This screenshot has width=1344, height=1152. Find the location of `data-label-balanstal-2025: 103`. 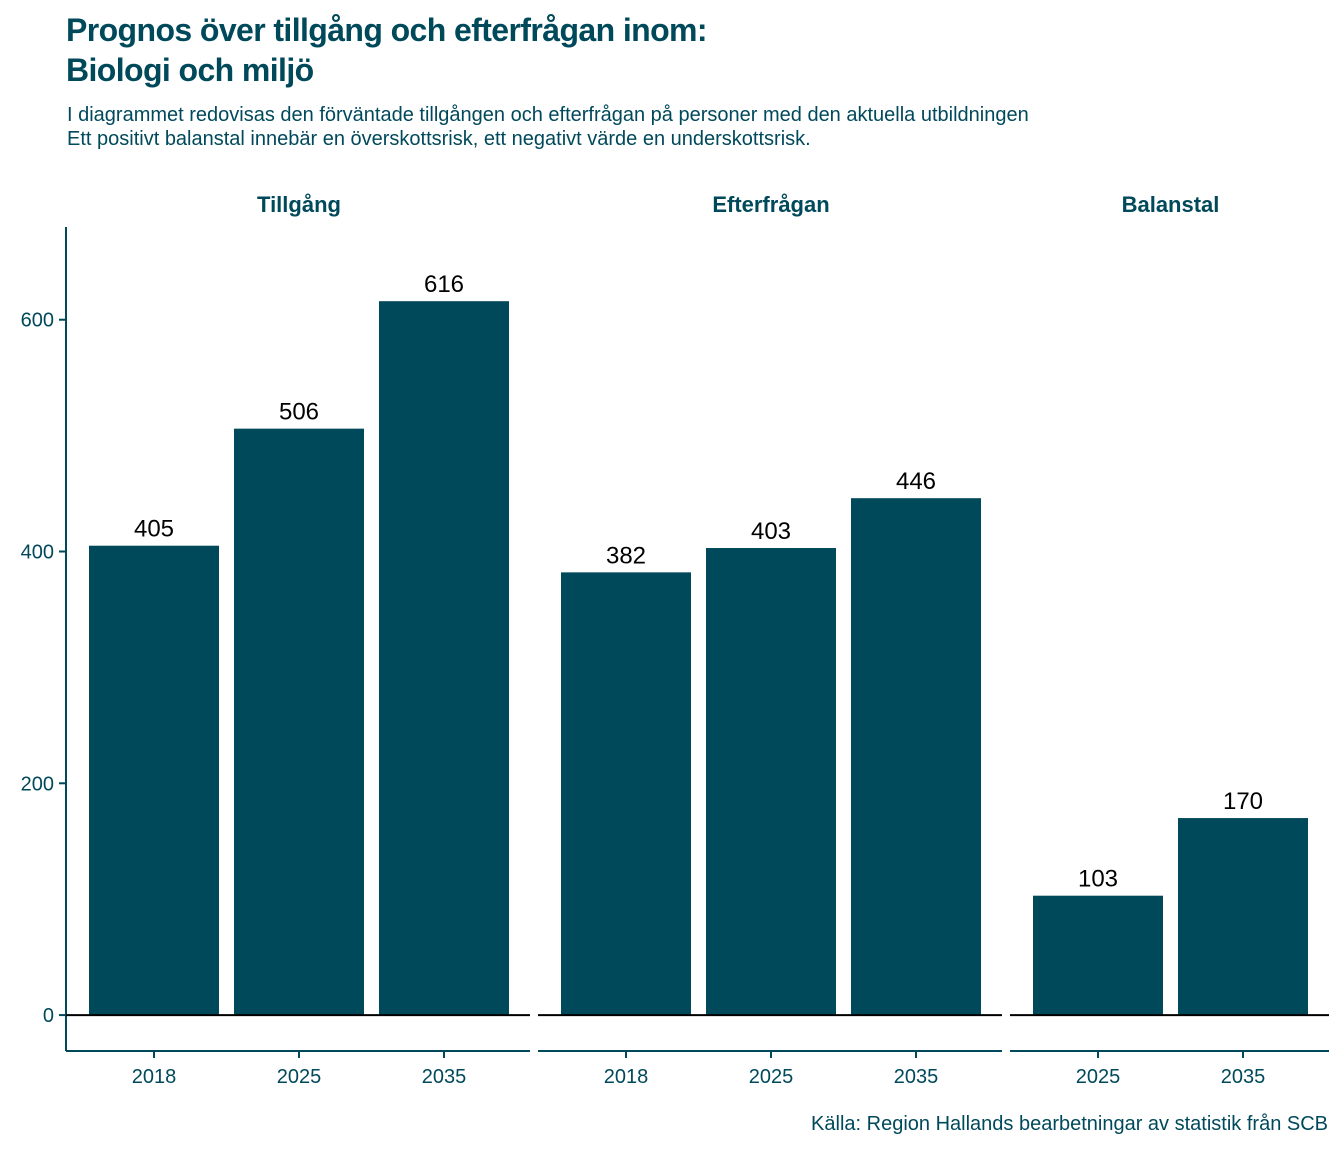

data-label-balanstal-2025: 103 is located at coordinates (1098, 879).